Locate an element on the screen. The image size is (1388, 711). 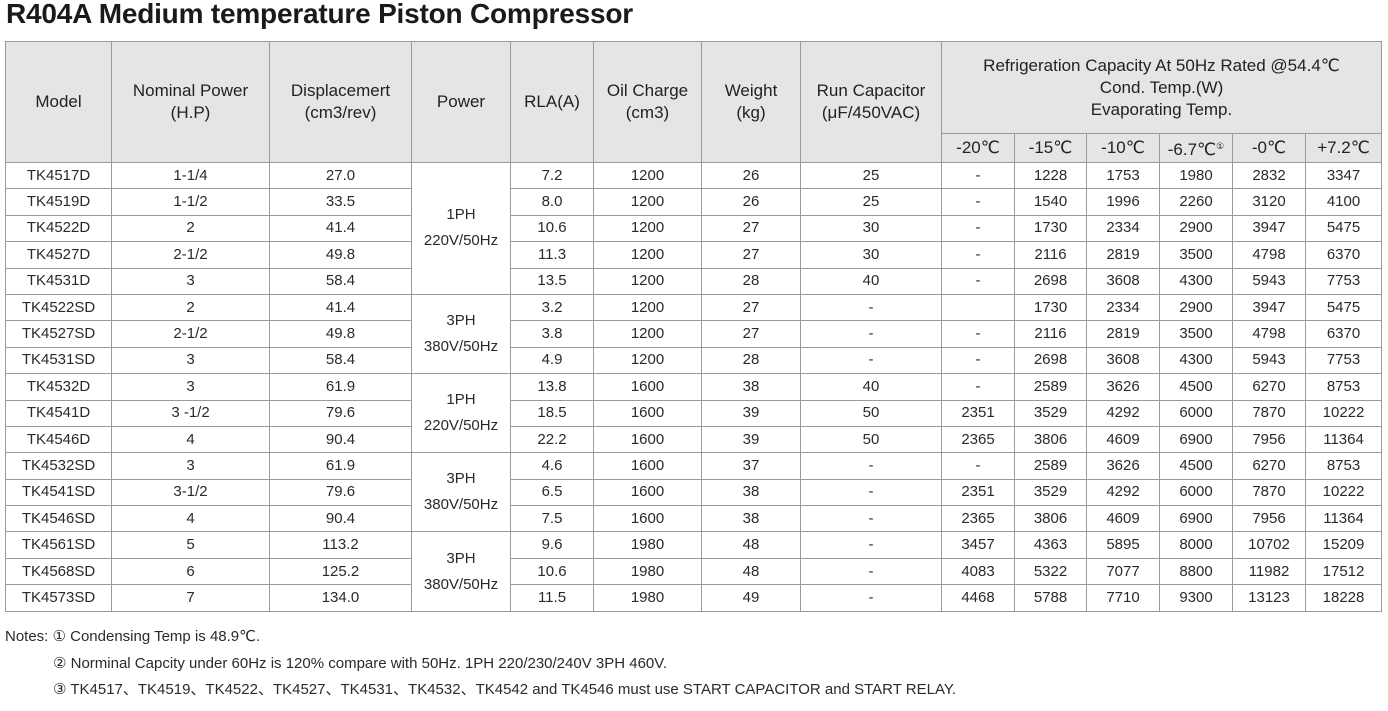
header-evap-temp: -20℃ is located at coordinates (978, 148).